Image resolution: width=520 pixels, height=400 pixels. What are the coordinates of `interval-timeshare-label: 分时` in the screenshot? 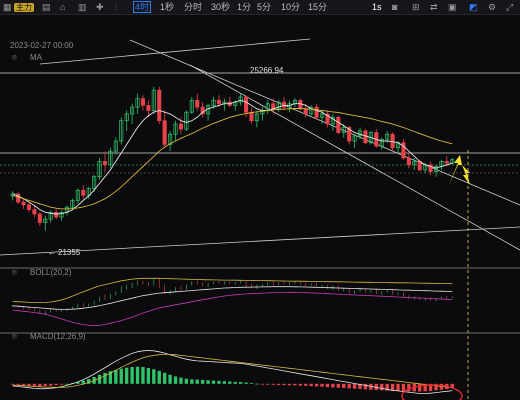 It's located at (193, 7).